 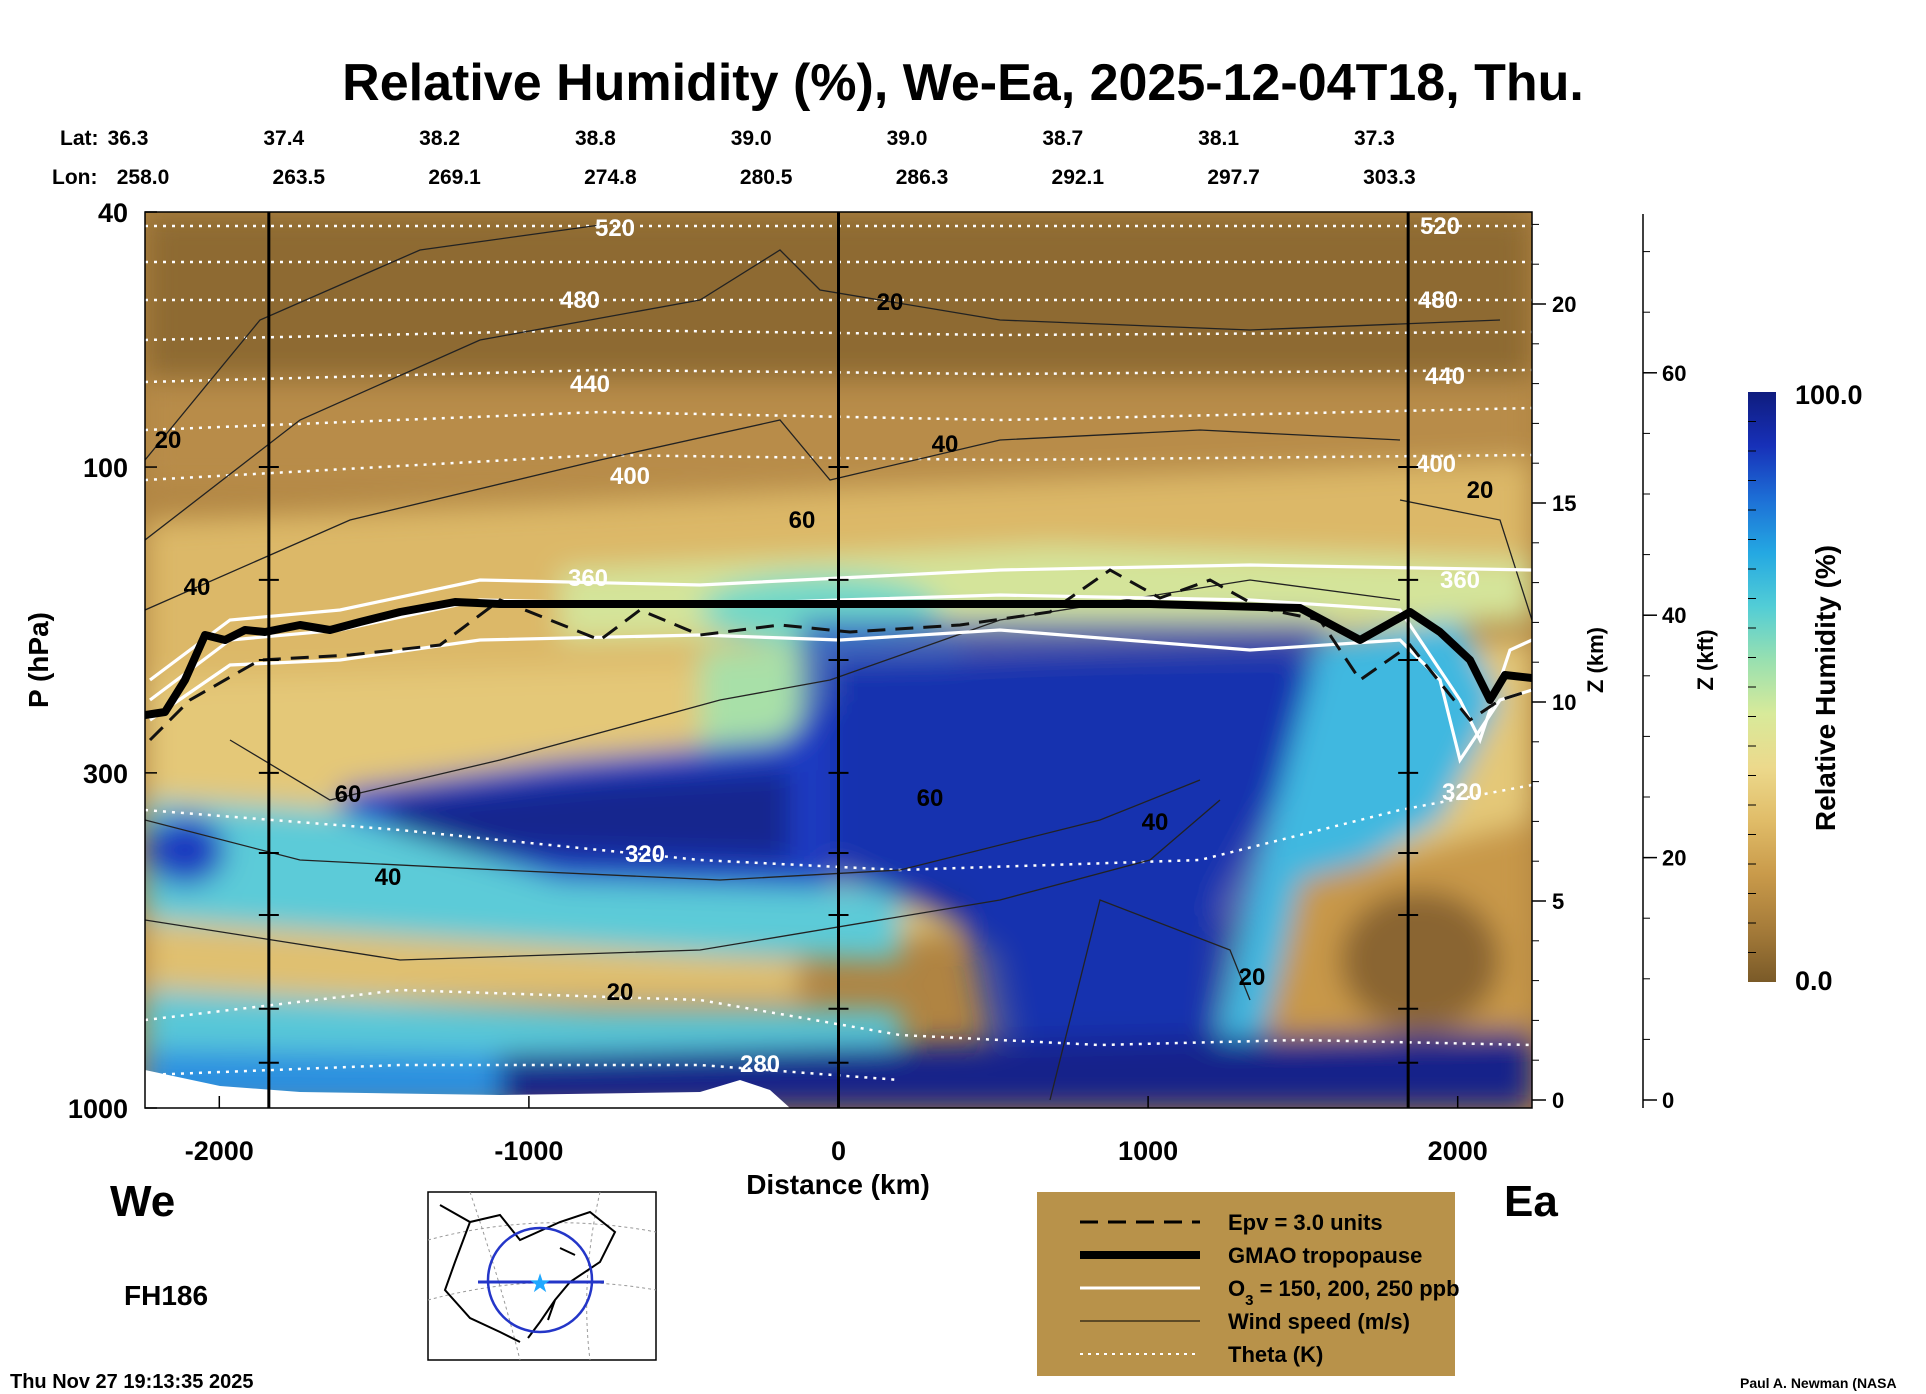 I want to click on z-km-tick-label: 5, so click(x=1558, y=901).